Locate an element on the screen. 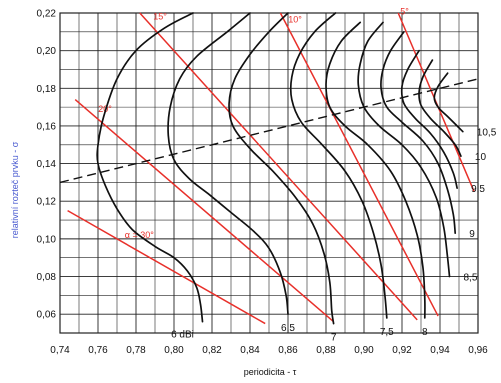 The width and height of the screenshot is (501, 383). angle-line is located at coordinates (166, 267).